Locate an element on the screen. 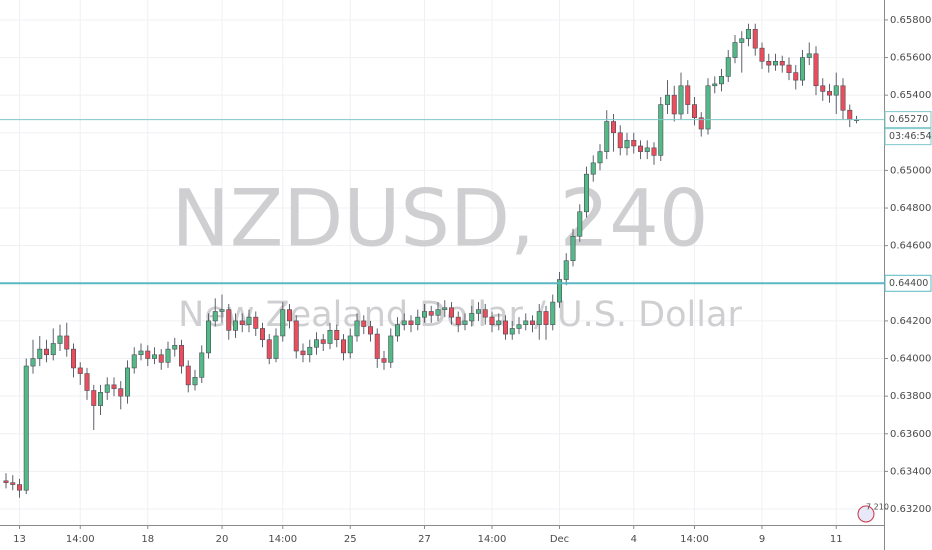 Image resolution: width=932 pixels, height=550 pixels. y-tick-label: 0.65400 is located at coordinates (910, 95).